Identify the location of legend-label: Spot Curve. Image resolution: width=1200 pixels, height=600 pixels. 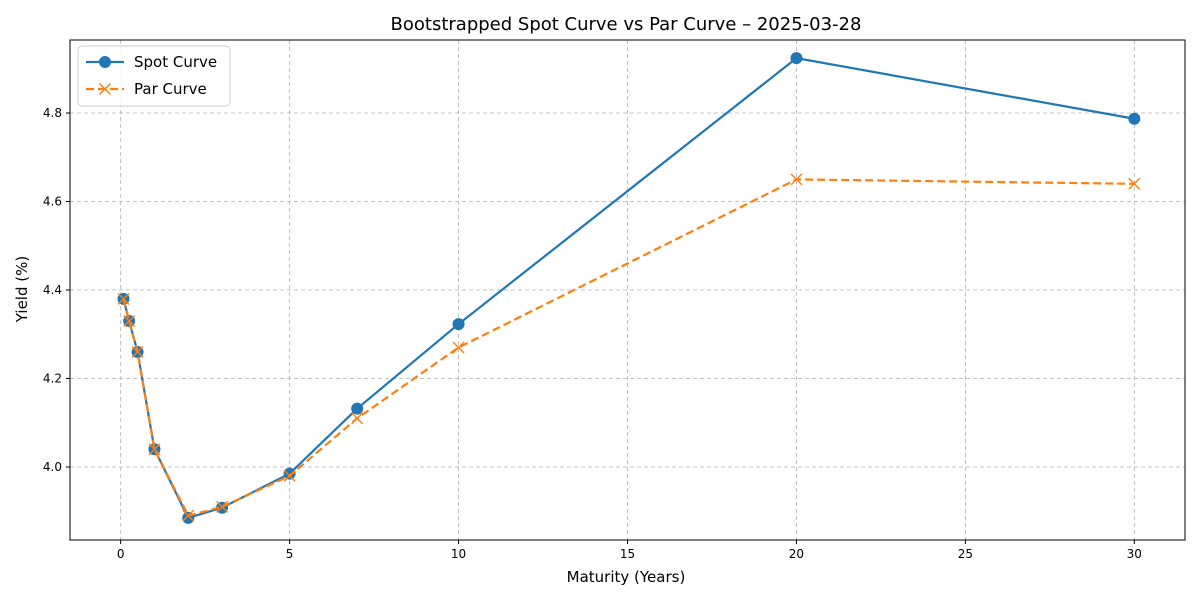
(175, 62).